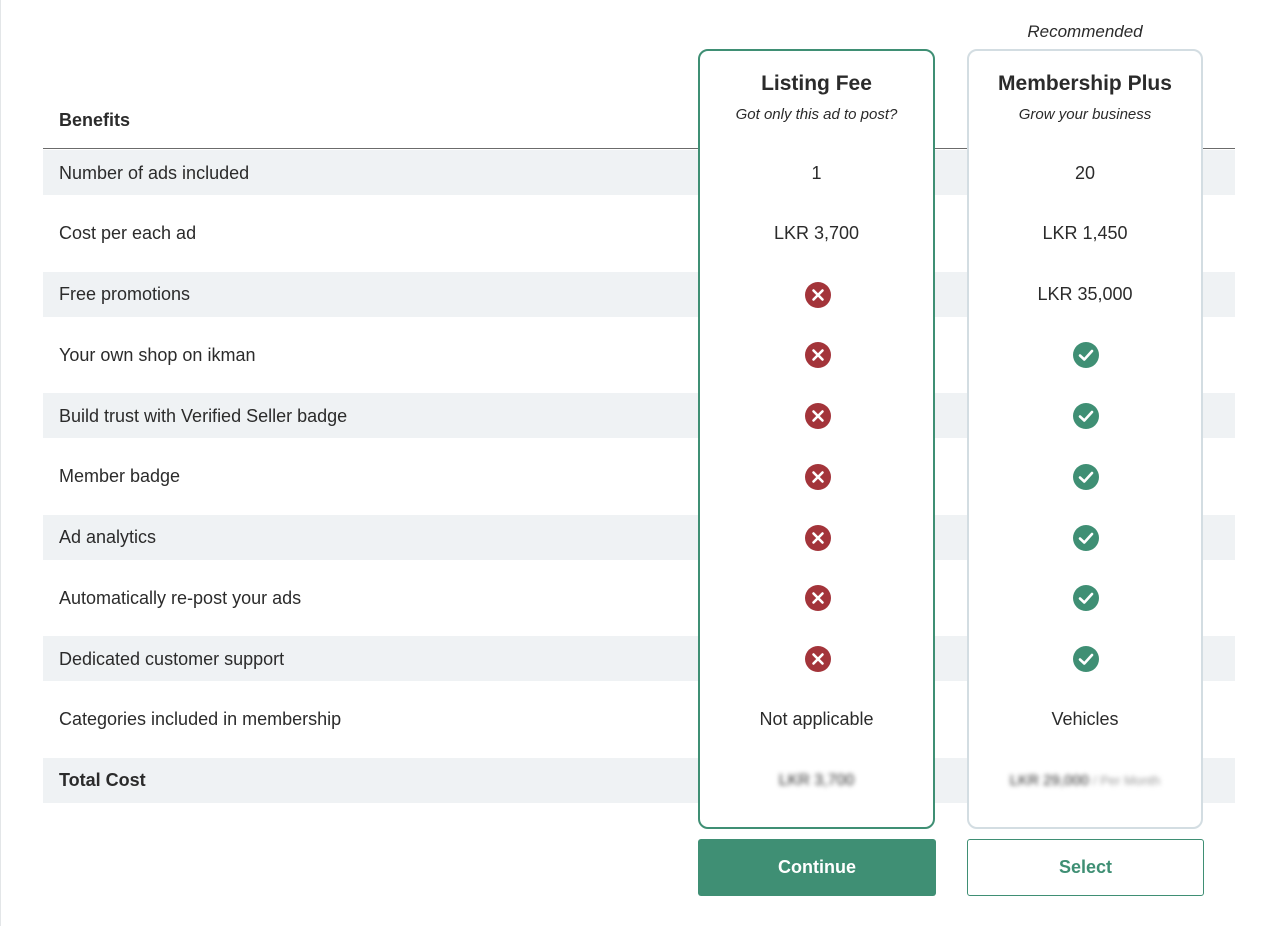  I want to click on plan-value: 1, so click(816, 172).